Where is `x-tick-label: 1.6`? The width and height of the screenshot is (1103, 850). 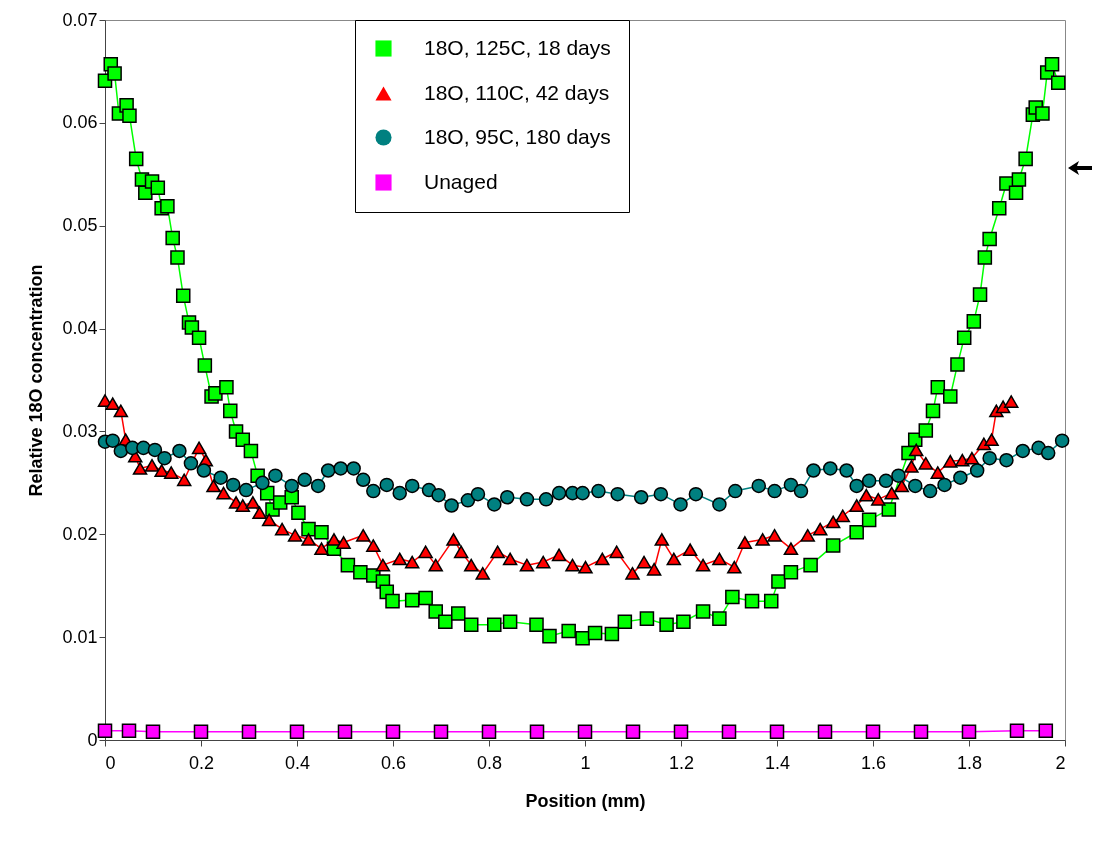 x-tick-label: 1.6 is located at coordinates (873, 762).